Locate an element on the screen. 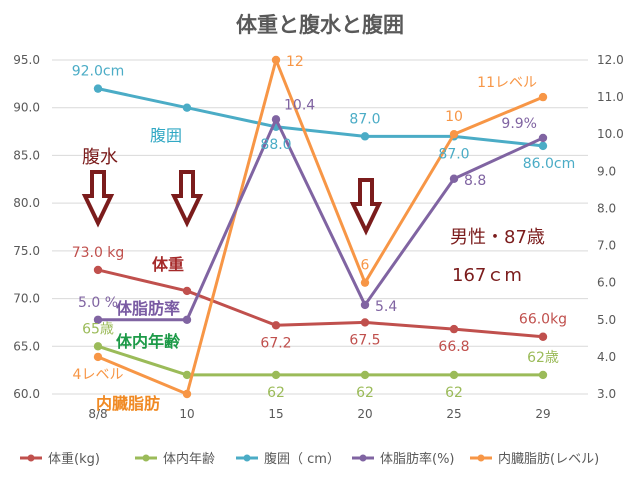 The image size is (641, 480). left-tick-label: 70.0 is located at coordinates (26, 299).